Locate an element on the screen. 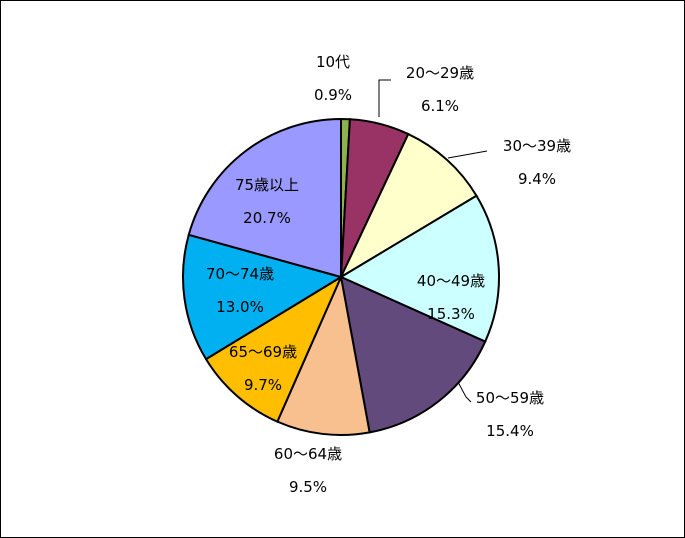  slice-category-label: 20～29歳 is located at coordinates (440, 73).